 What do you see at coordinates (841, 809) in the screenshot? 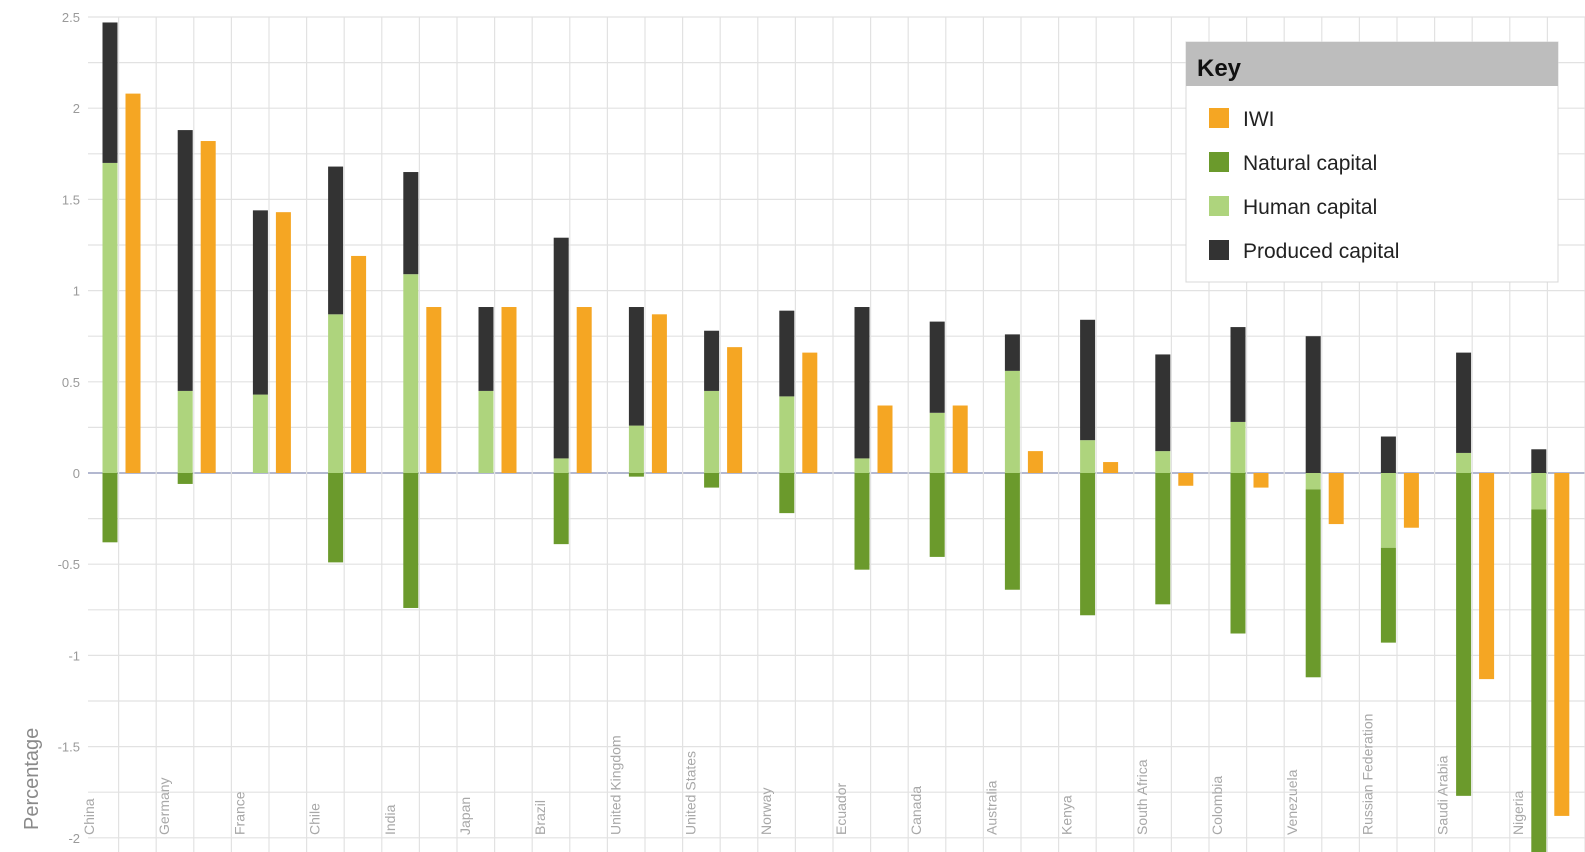
I see `country-label: Ecuador` at bounding box center [841, 809].